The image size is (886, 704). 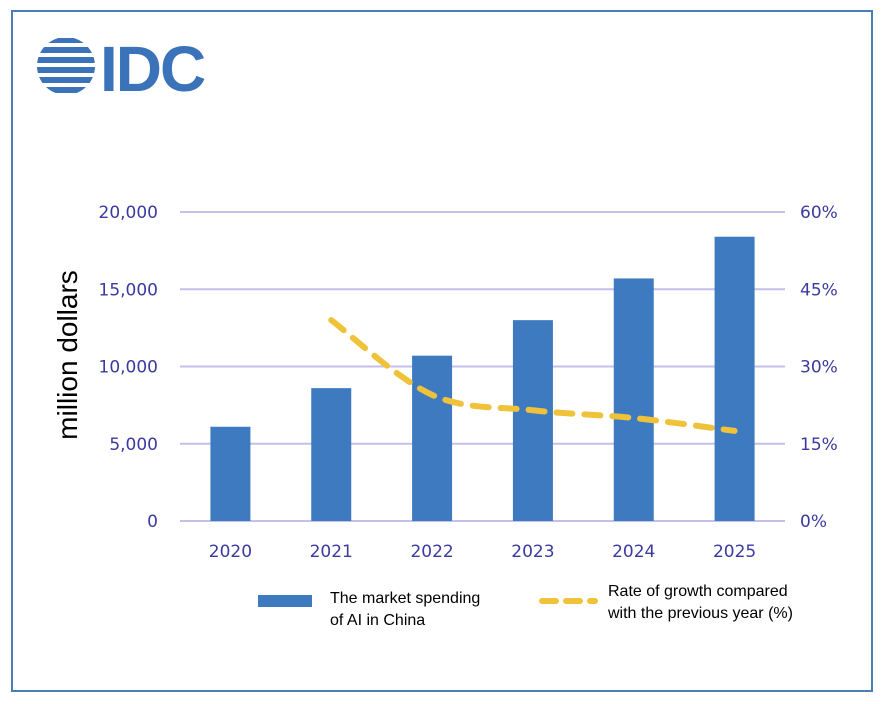 I want to click on x-tick-label: 2020, so click(x=230, y=552).